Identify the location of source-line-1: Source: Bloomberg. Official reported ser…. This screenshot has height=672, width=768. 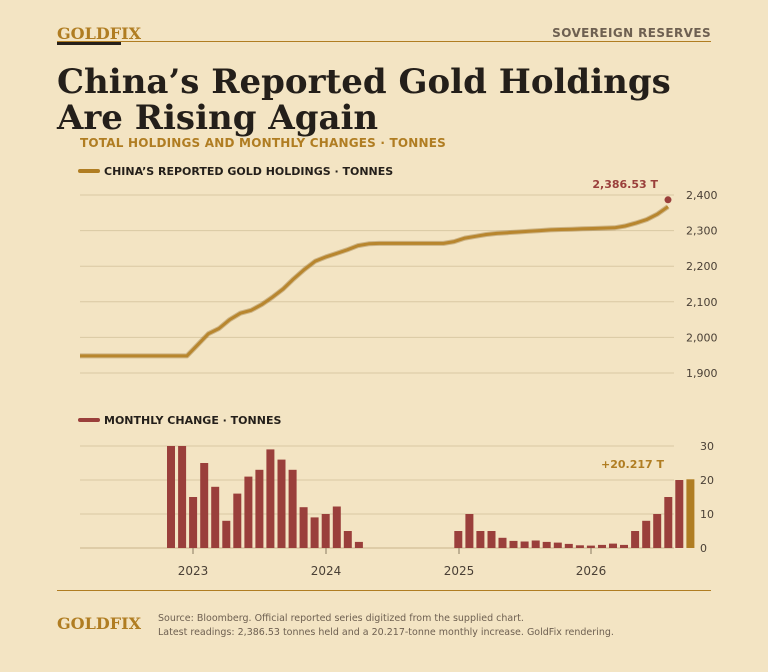
(341, 618).